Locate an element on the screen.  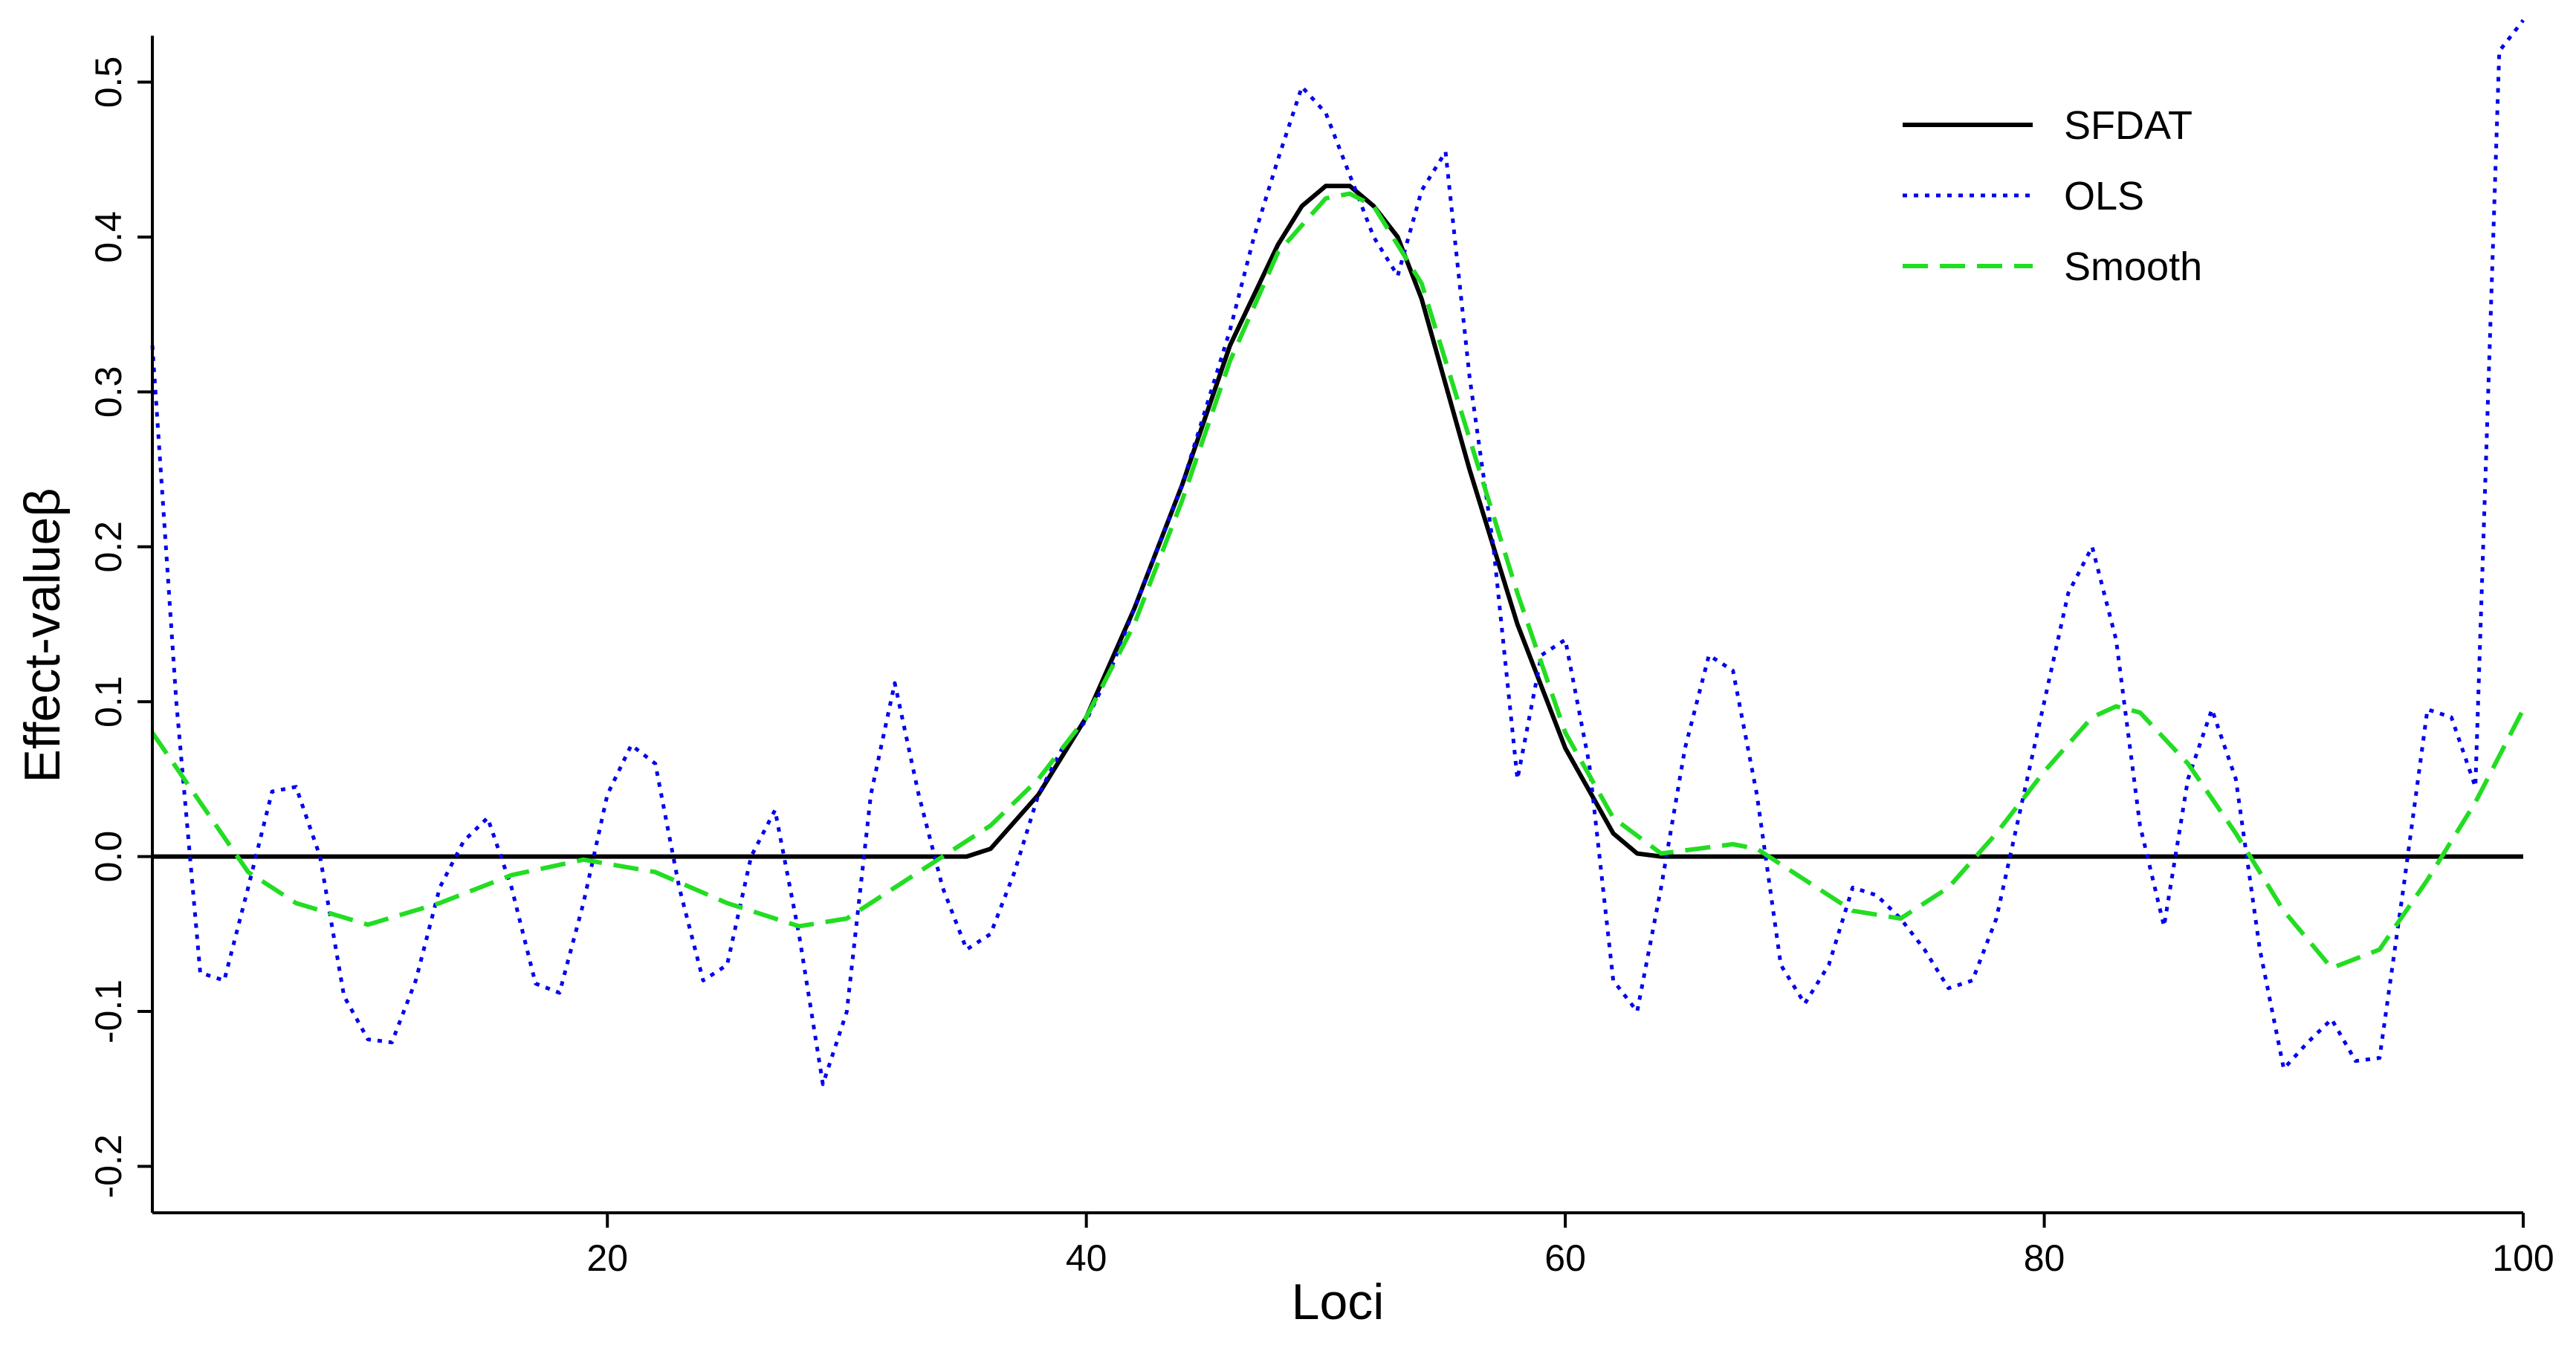
legend-label-sfdat: SFDAT is located at coordinates (2128, 125).